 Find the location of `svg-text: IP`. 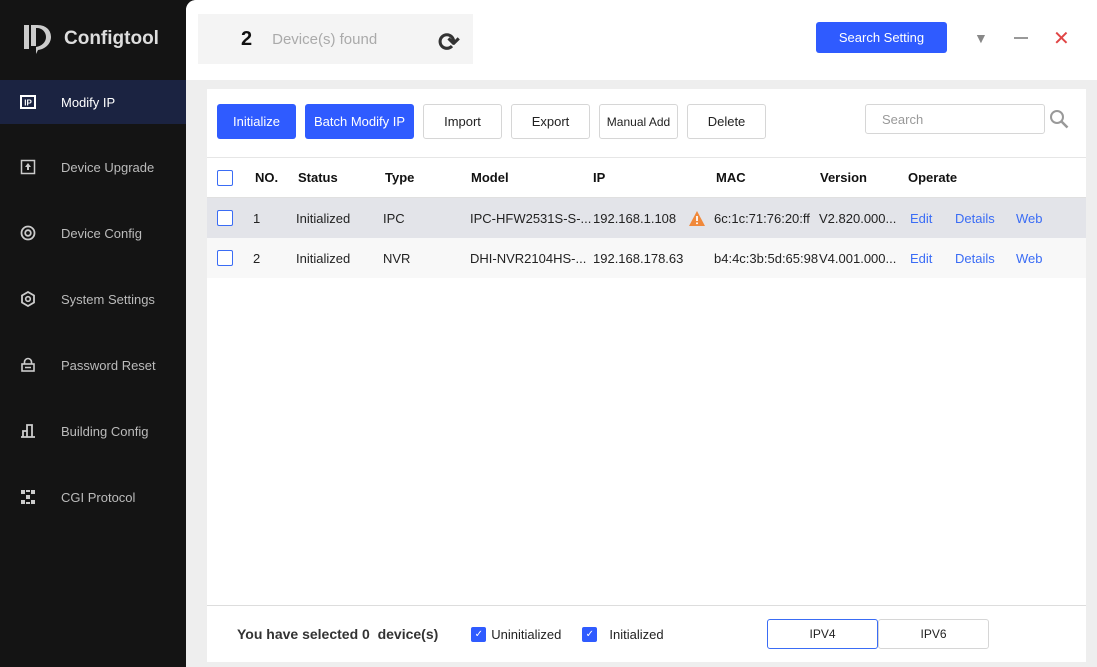

svg-text: IP is located at coordinates (28, 103).